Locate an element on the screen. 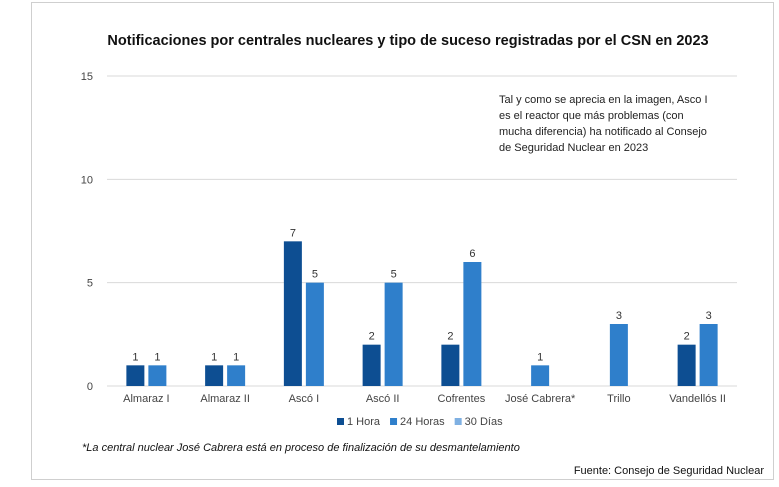  x-tick-label: Trillo is located at coordinates (618, 399).